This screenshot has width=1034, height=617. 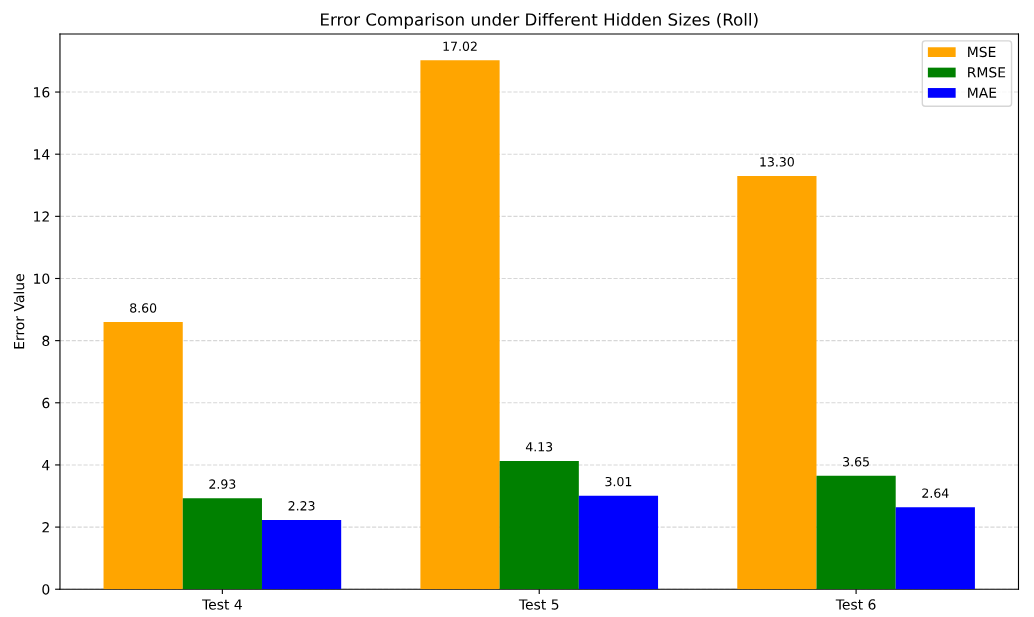 I want to click on data-label: 2.64, so click(x=935, y=493).